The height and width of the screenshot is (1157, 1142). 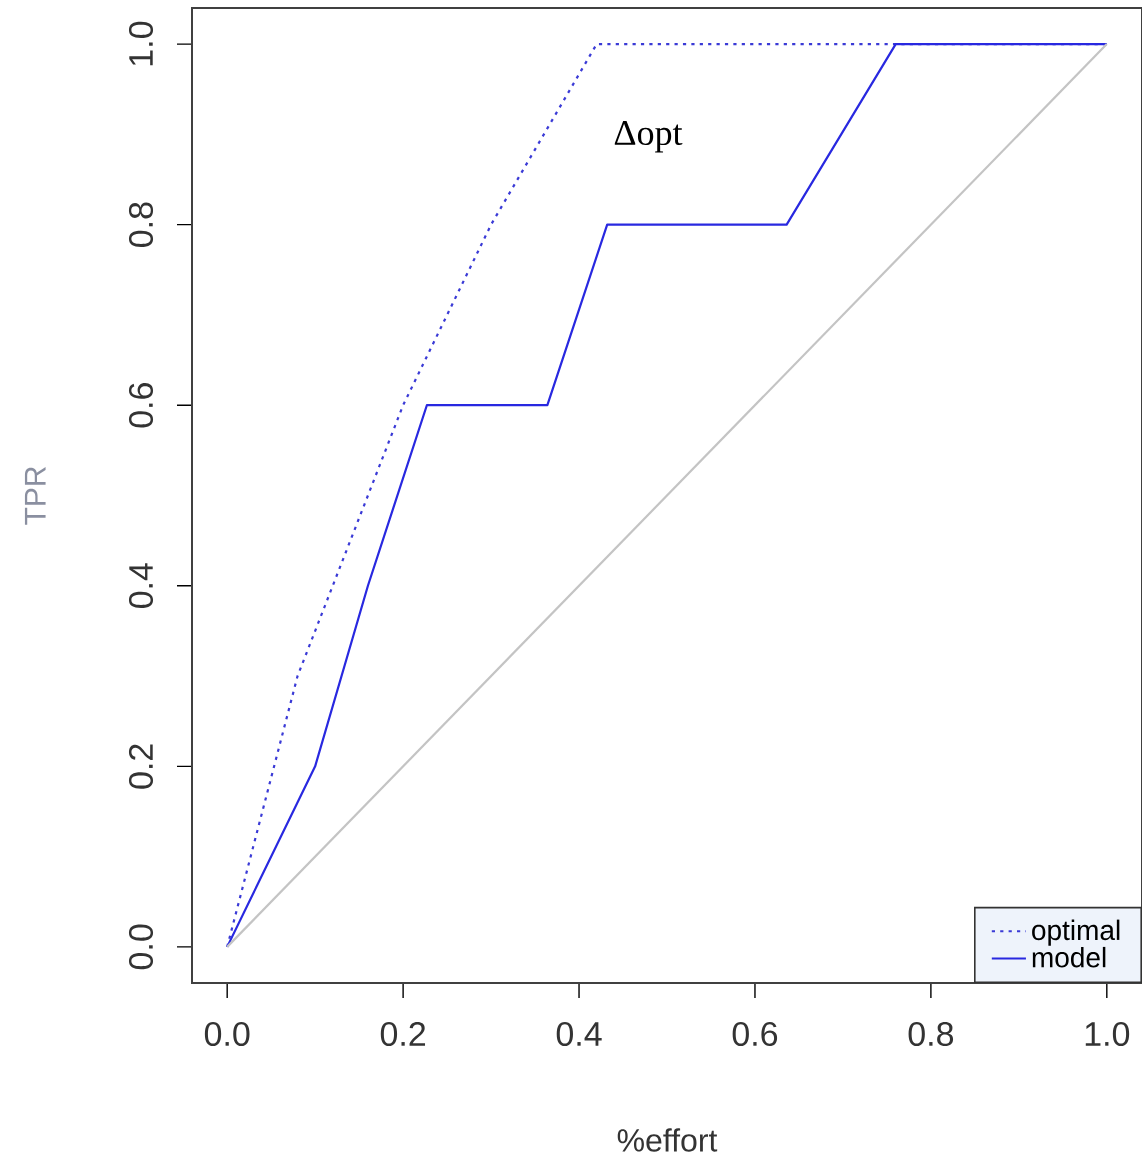 What do you see at coordinates (141, 766) in the screenshot?
I see `y-tick-label: 0.2` at bounding box center [141, 766].